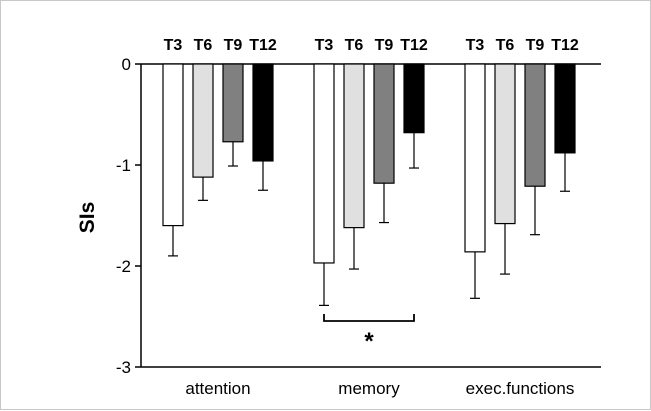  Describe the element at coordinates (123, 266) in the screenshot. I see `y-tick-label: -2` at that location.